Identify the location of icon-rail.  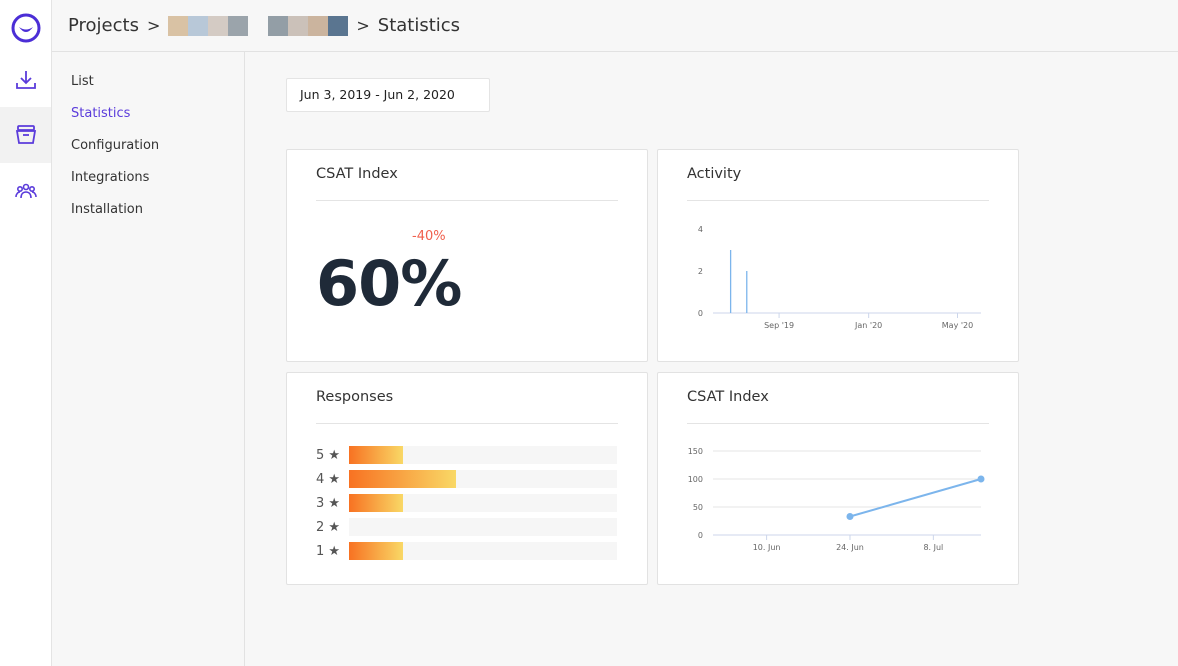
(26, 333).